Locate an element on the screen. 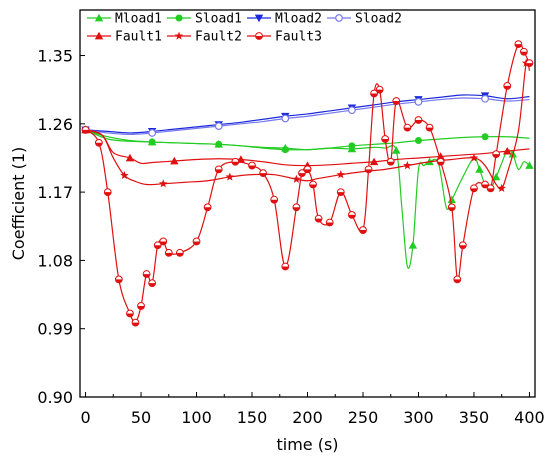 This screenshot has height=465, width=550. x-tick-label: 350 is located at coordinates (474, 417).